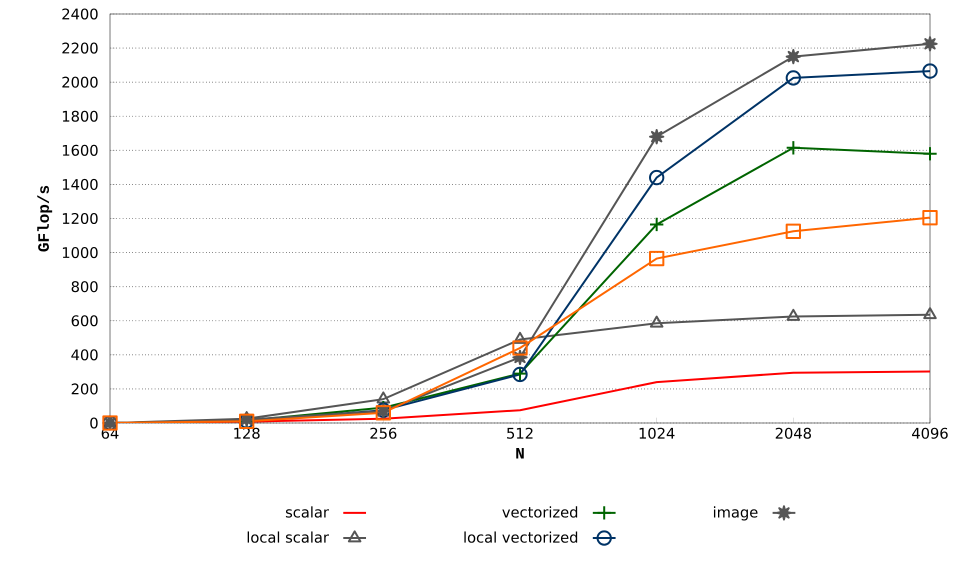 Image resolution: width=959 pixels, height=561 pixels. What do you see at coordinates (520, 433) in the screenshot?
I see `x-tick-label: 512` at bounding box center [520, 433].